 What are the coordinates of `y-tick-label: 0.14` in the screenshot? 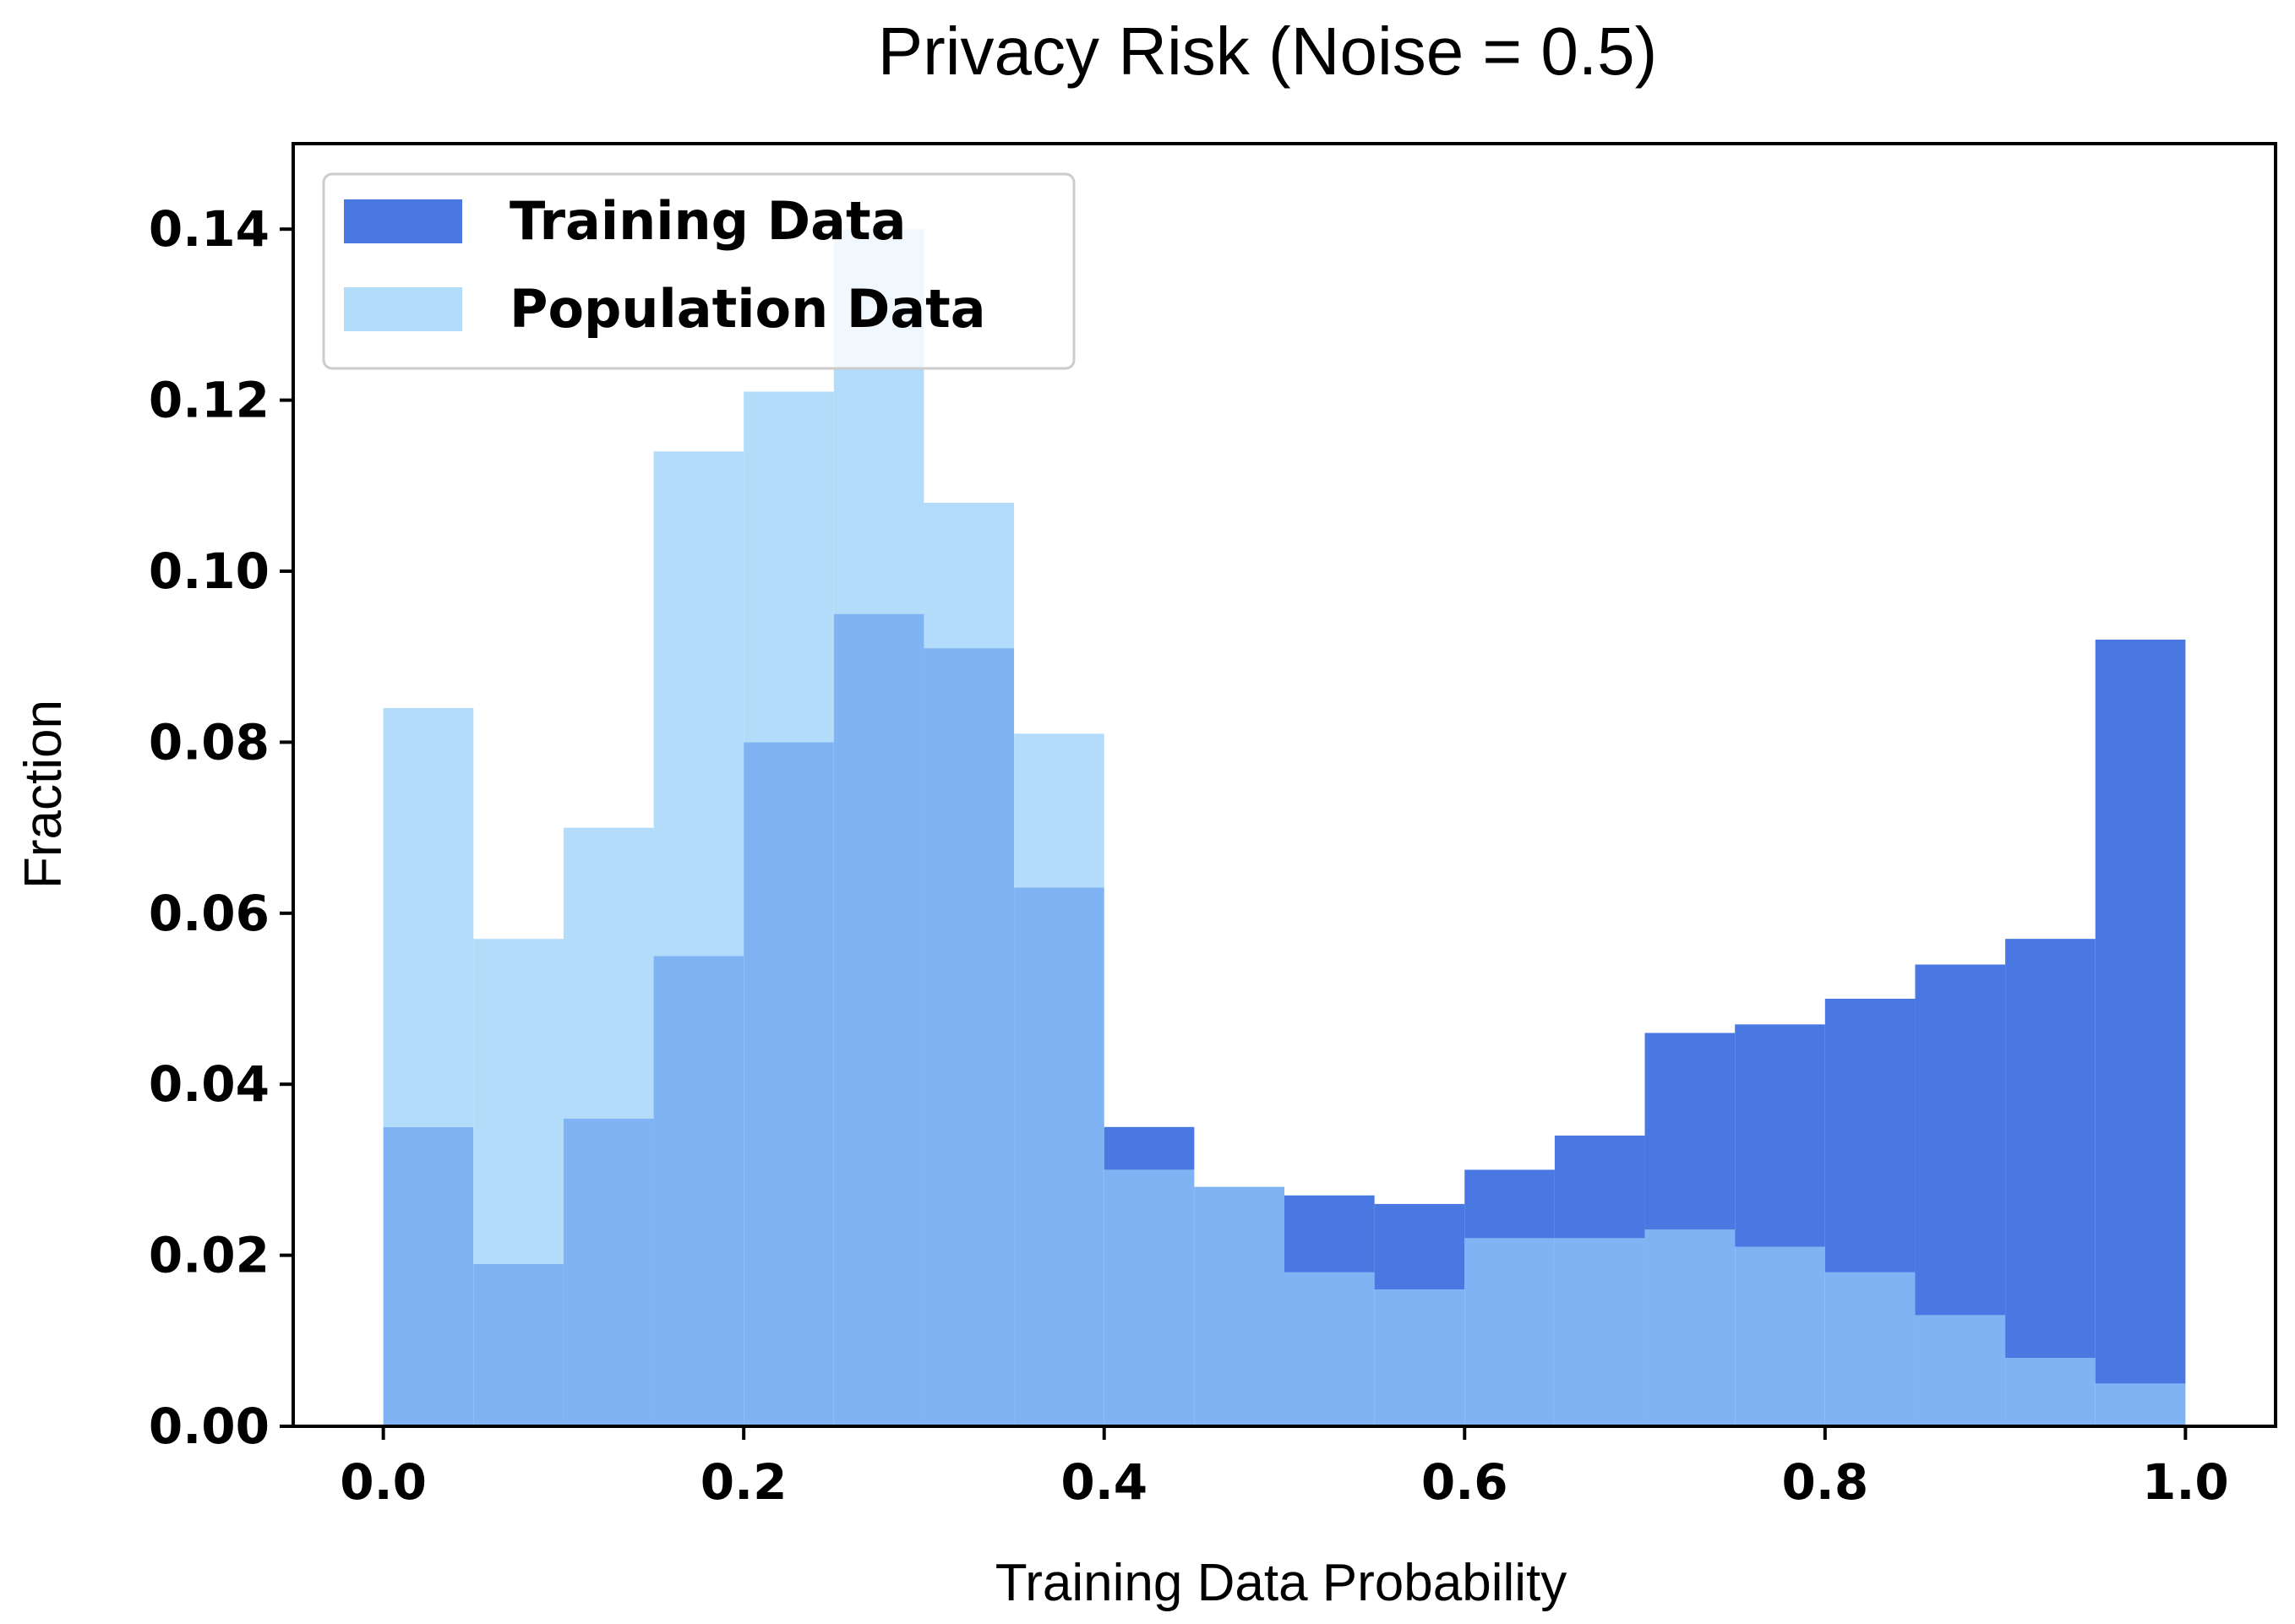 It's located at (209, 229).